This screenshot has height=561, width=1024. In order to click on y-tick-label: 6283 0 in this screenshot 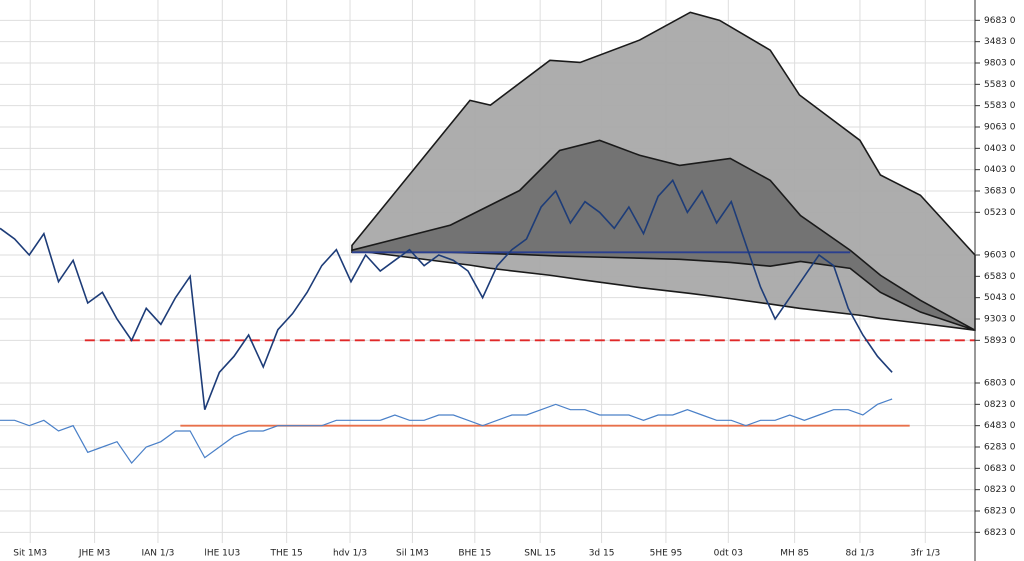, I will do `click(1000, 448)`.